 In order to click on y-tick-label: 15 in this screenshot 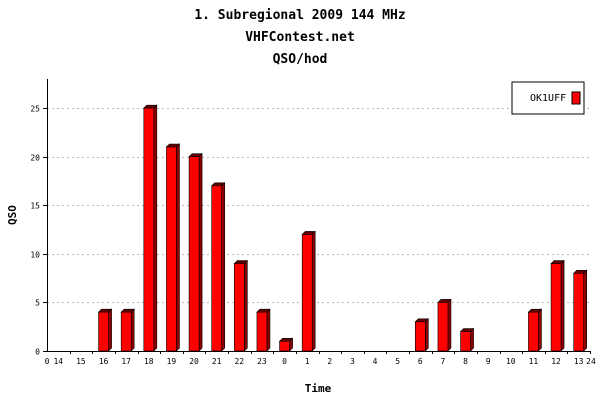, I will do `click(35, 206)`.